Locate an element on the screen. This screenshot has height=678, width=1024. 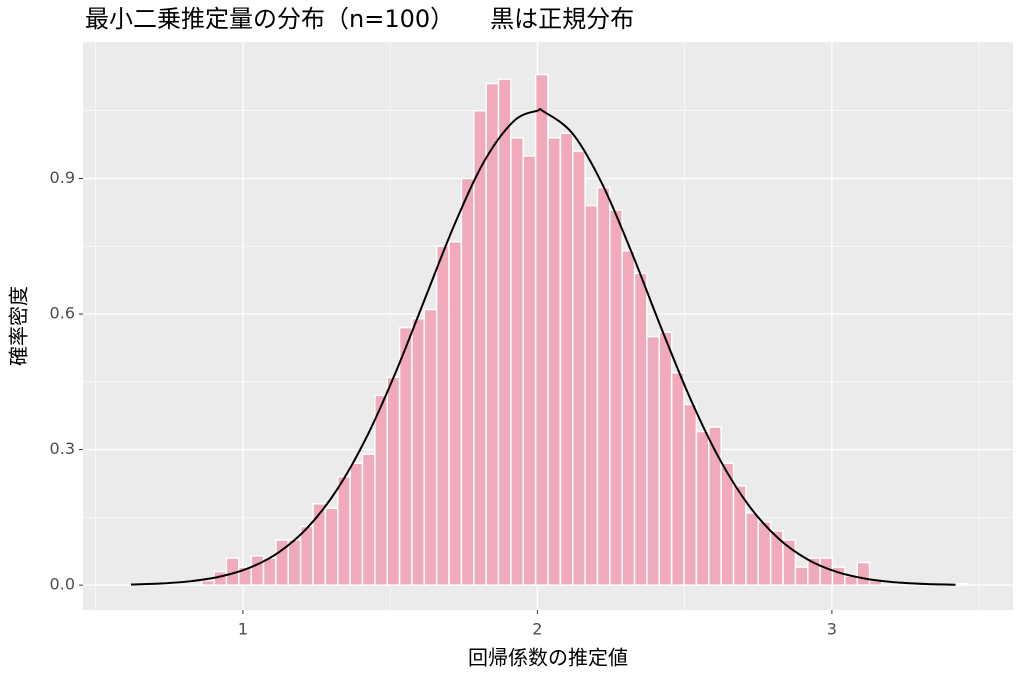
y-axis-label: 確率密度 is located at coordinates (19, 326).